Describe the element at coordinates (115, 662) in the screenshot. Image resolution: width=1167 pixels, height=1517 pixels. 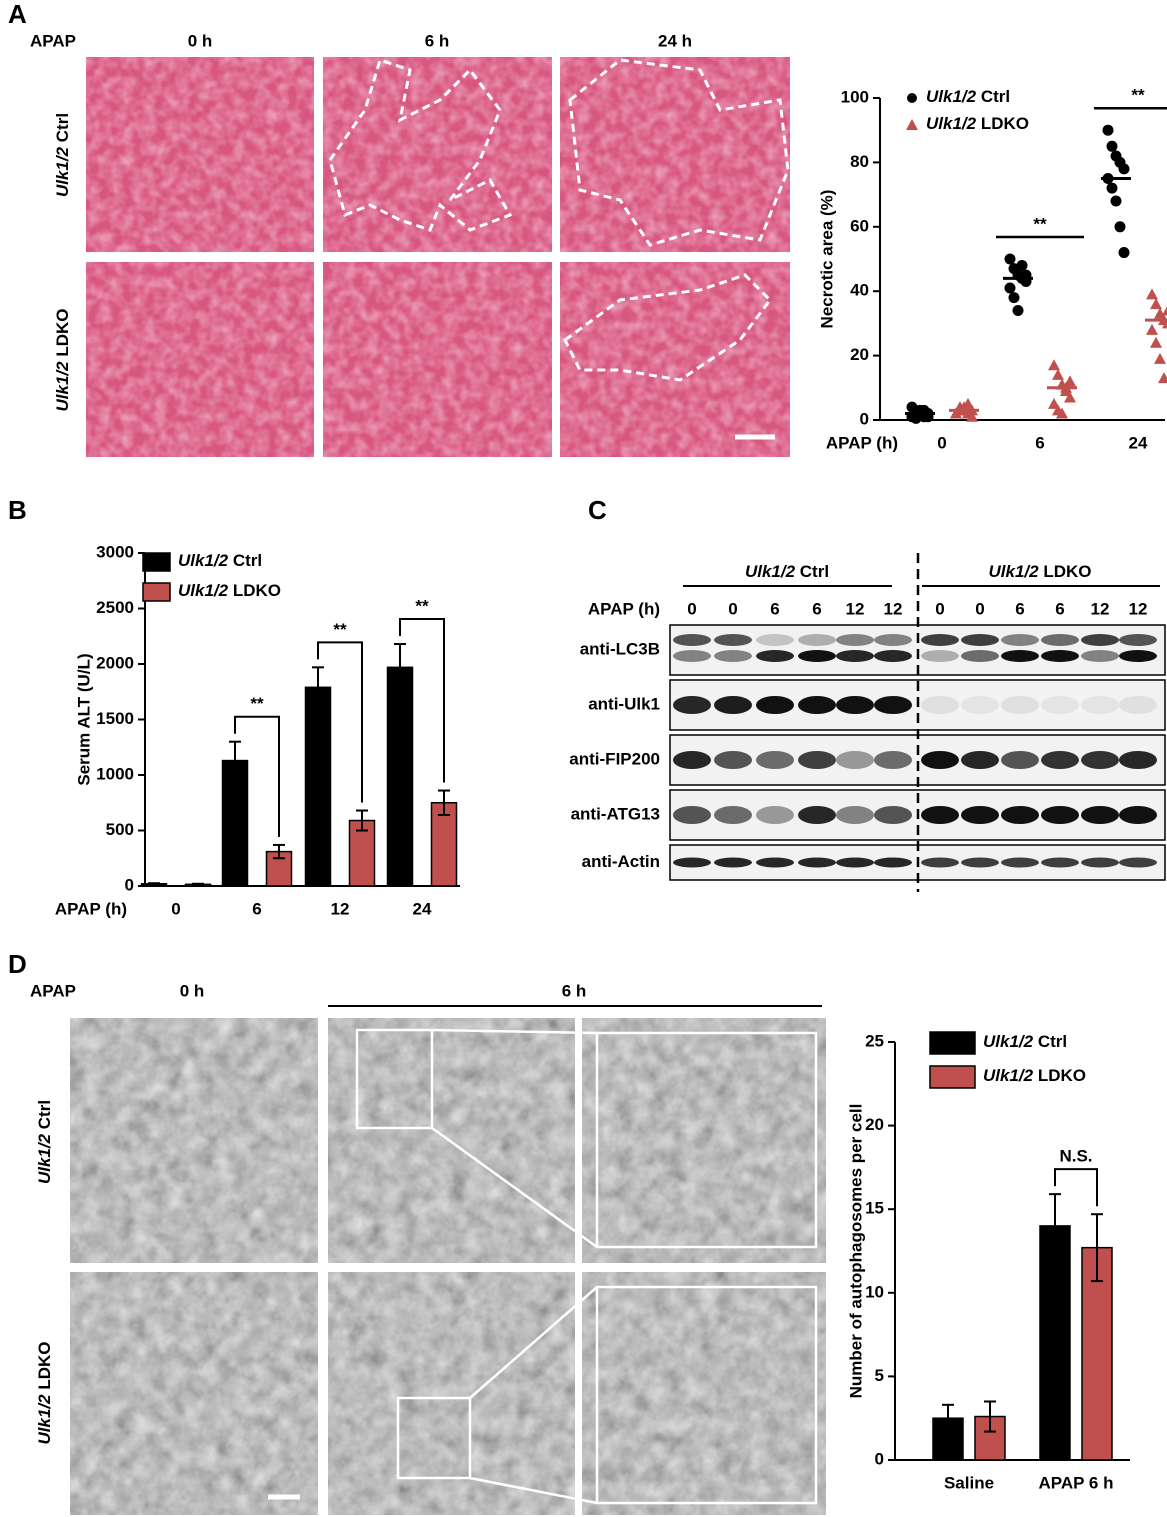
I see `y-tick-label: 2000` at that location.